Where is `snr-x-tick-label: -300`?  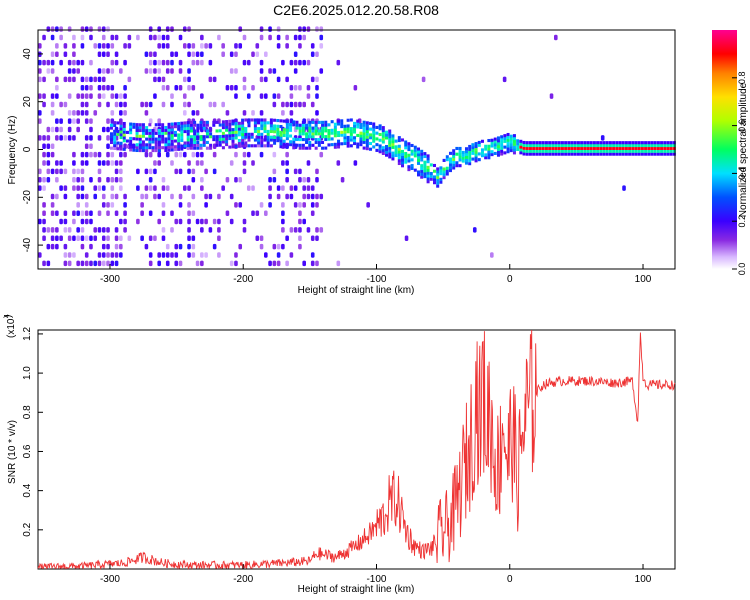 snr-x-tick-label: -300 is located at coordinates (110, 579).